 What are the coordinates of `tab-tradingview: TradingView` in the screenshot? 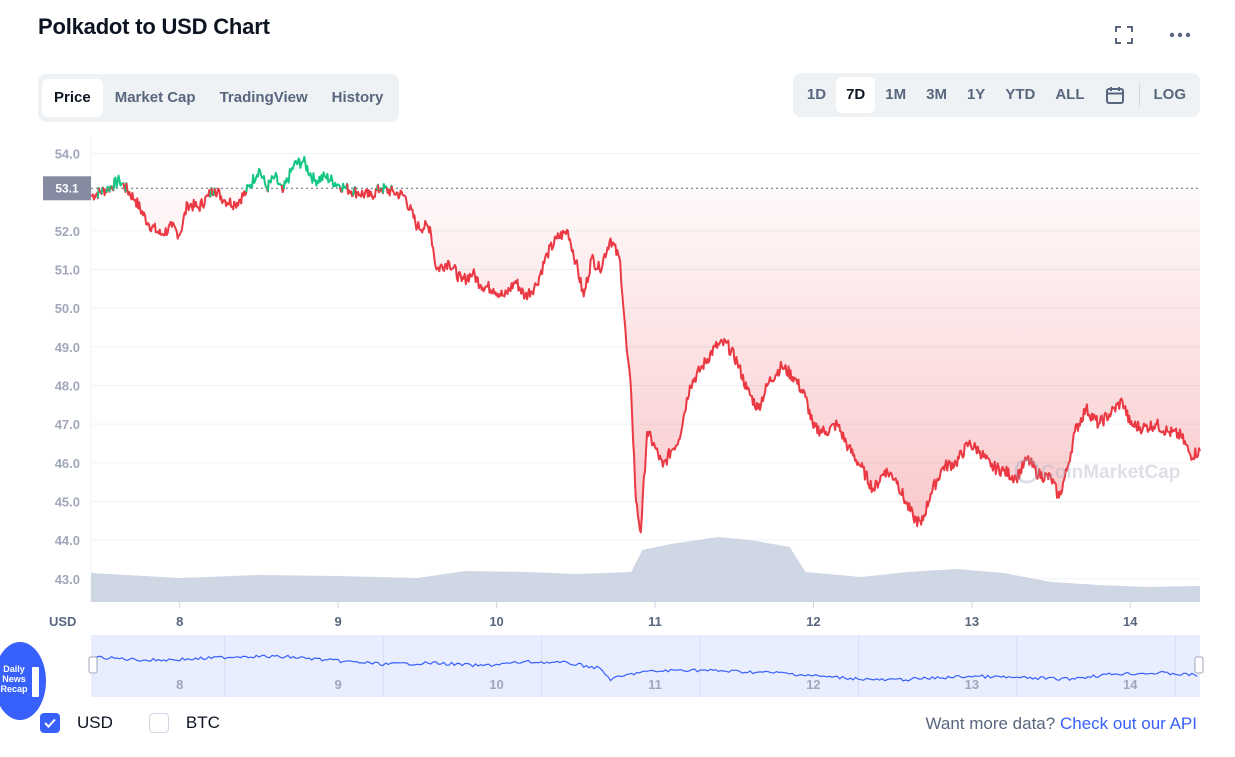 It's located at (263, 97).